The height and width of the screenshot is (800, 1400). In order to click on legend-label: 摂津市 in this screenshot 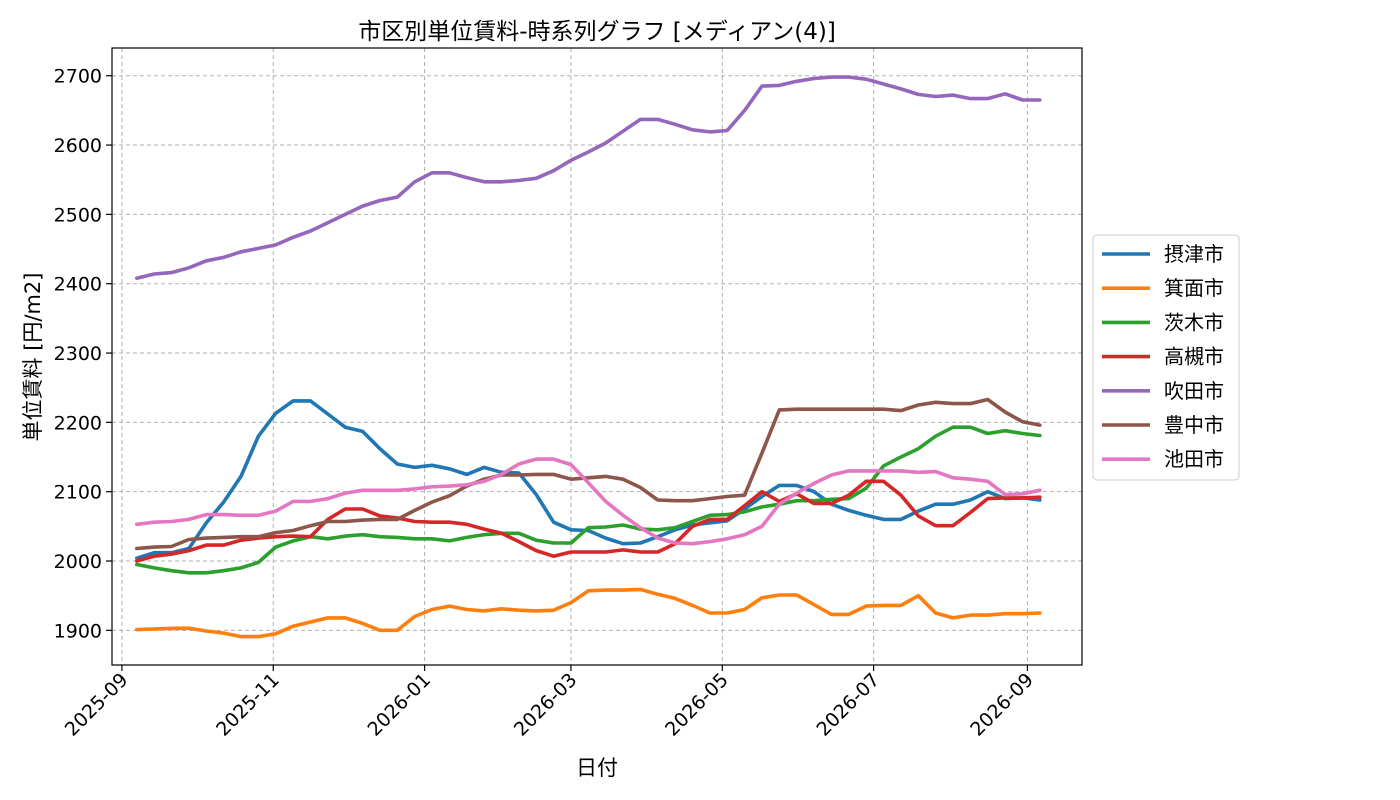, I will do `click(1194, 254)`.